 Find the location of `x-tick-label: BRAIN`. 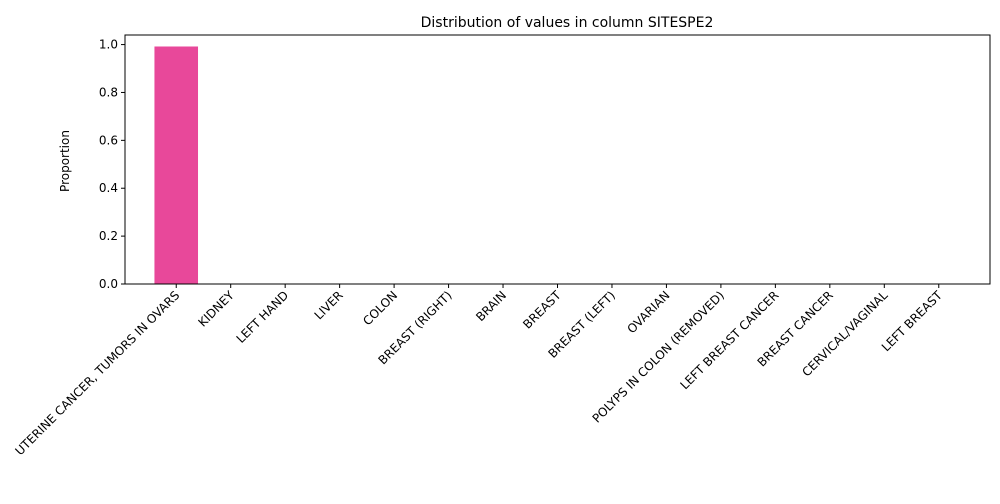

x-tick-label: BRAIN is located at coordinates (491, 306).